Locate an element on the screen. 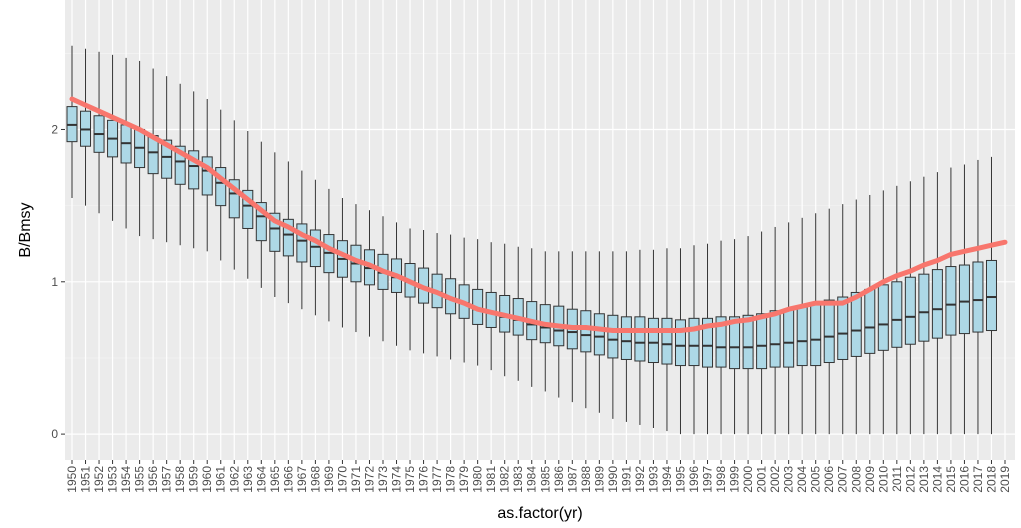 The width and height of the screenshot is (1021, 528). x-tick-label: 2009 is located at coordinates (870, 479).